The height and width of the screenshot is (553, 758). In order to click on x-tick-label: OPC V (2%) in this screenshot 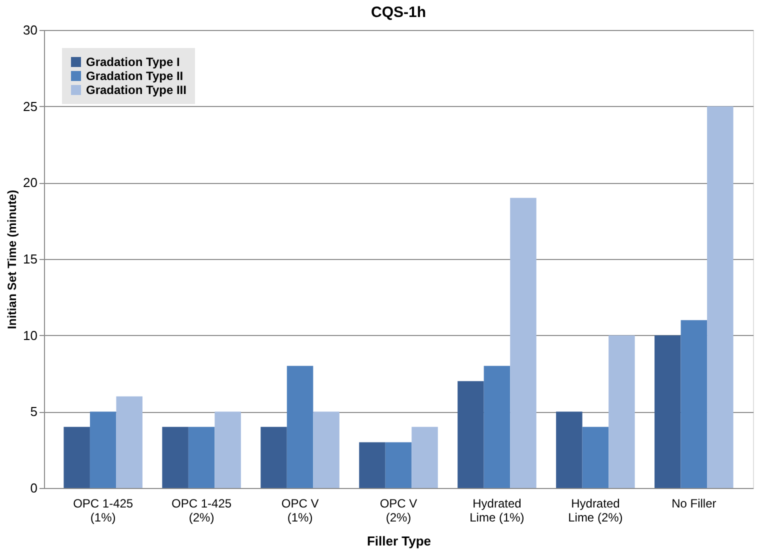, I will do `click(399, 510)`.